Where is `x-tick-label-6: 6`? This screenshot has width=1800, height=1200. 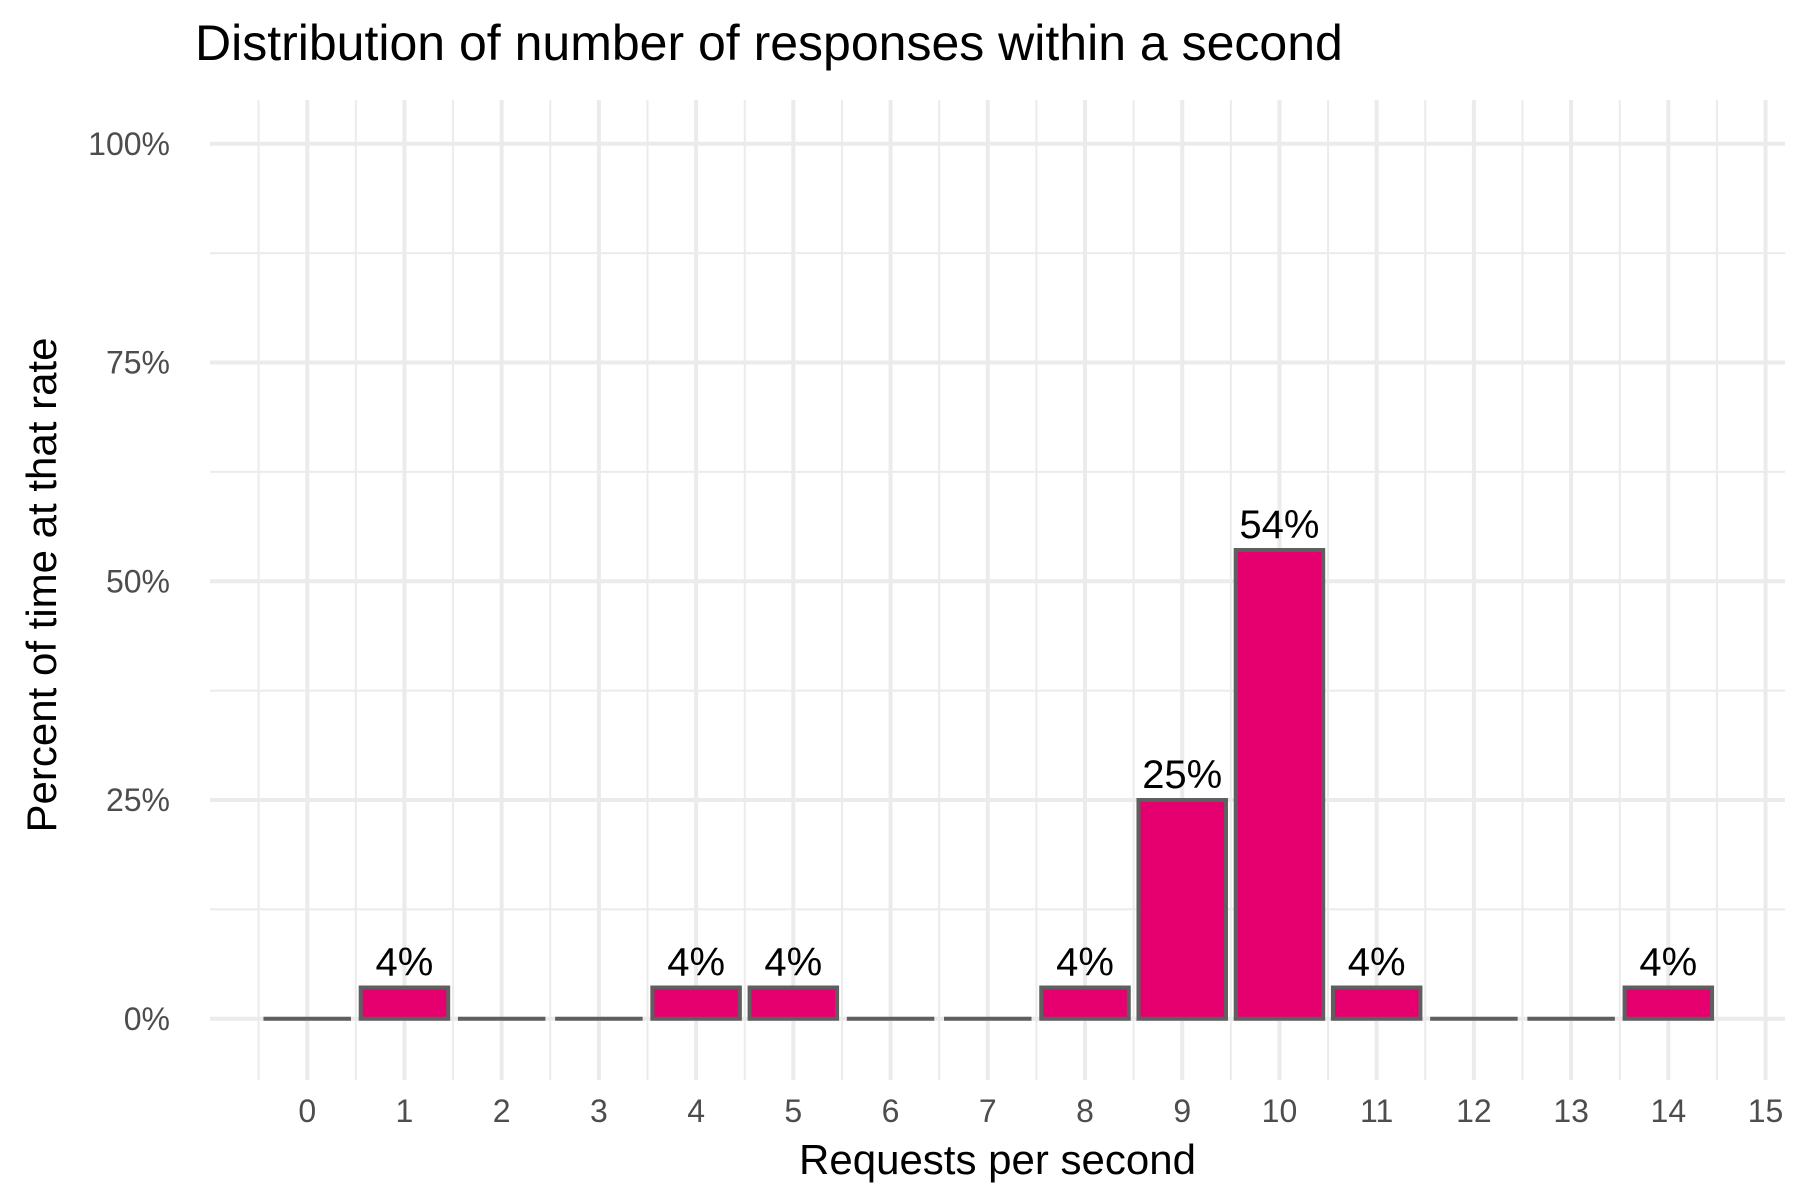 x-tick-label-6: 6 is located at coordinates (891, 1111).